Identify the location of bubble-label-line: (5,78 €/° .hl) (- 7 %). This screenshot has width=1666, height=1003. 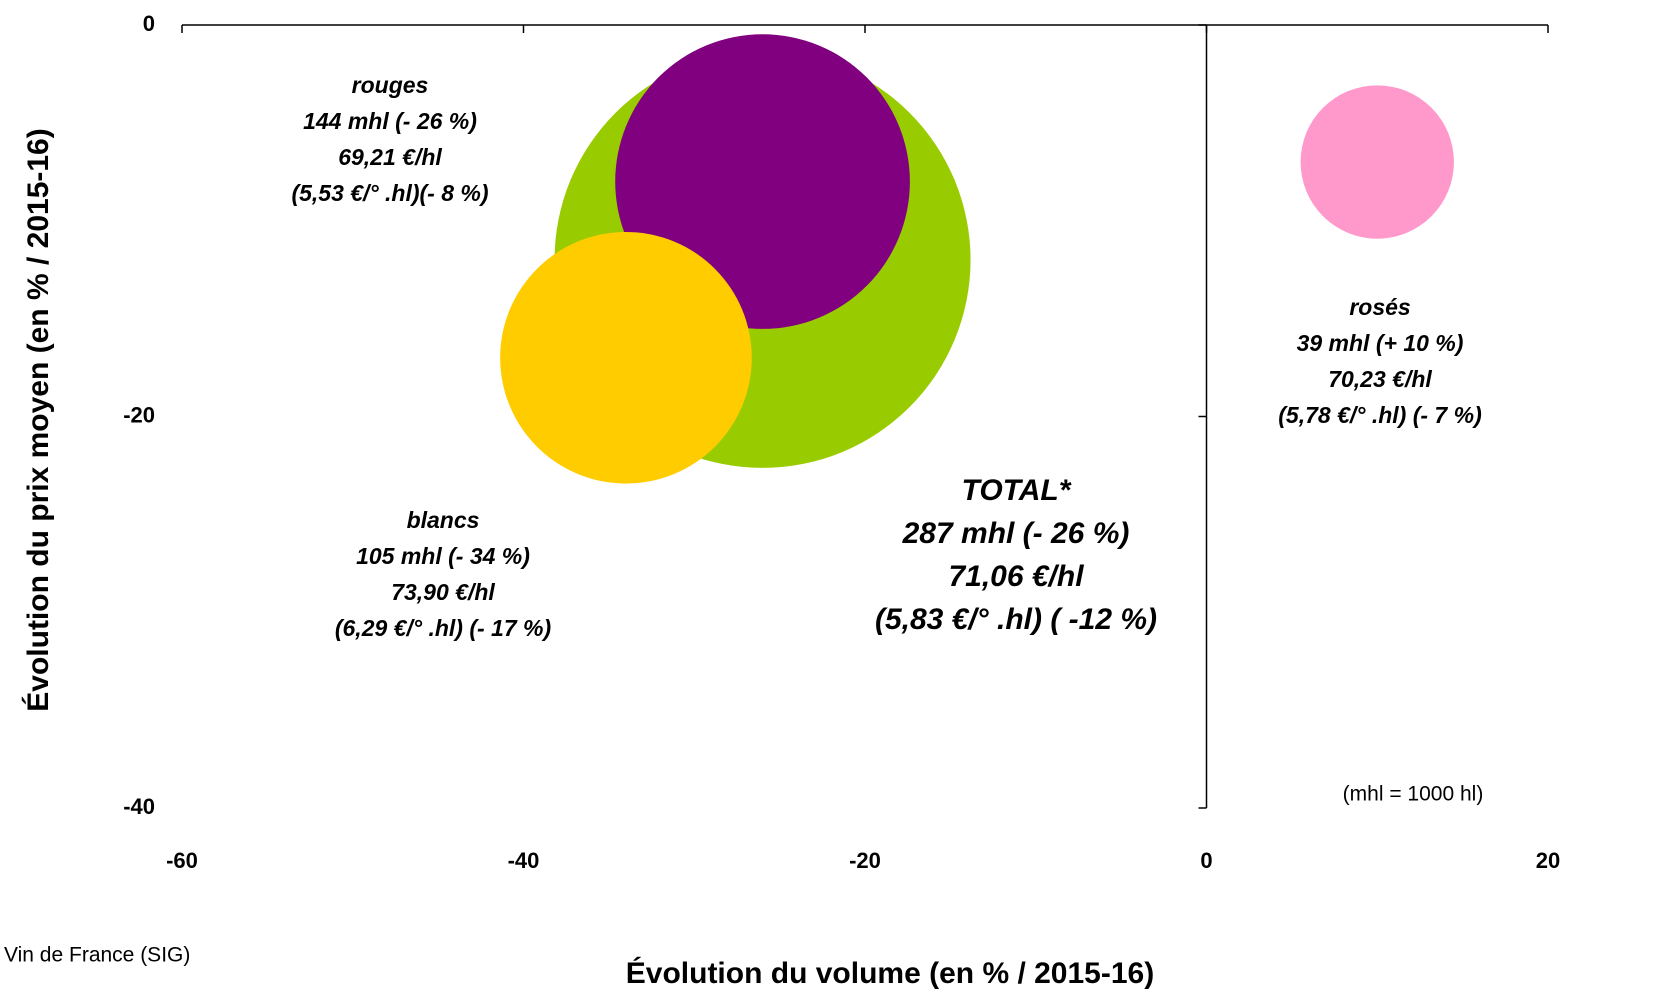
(1379, 415).